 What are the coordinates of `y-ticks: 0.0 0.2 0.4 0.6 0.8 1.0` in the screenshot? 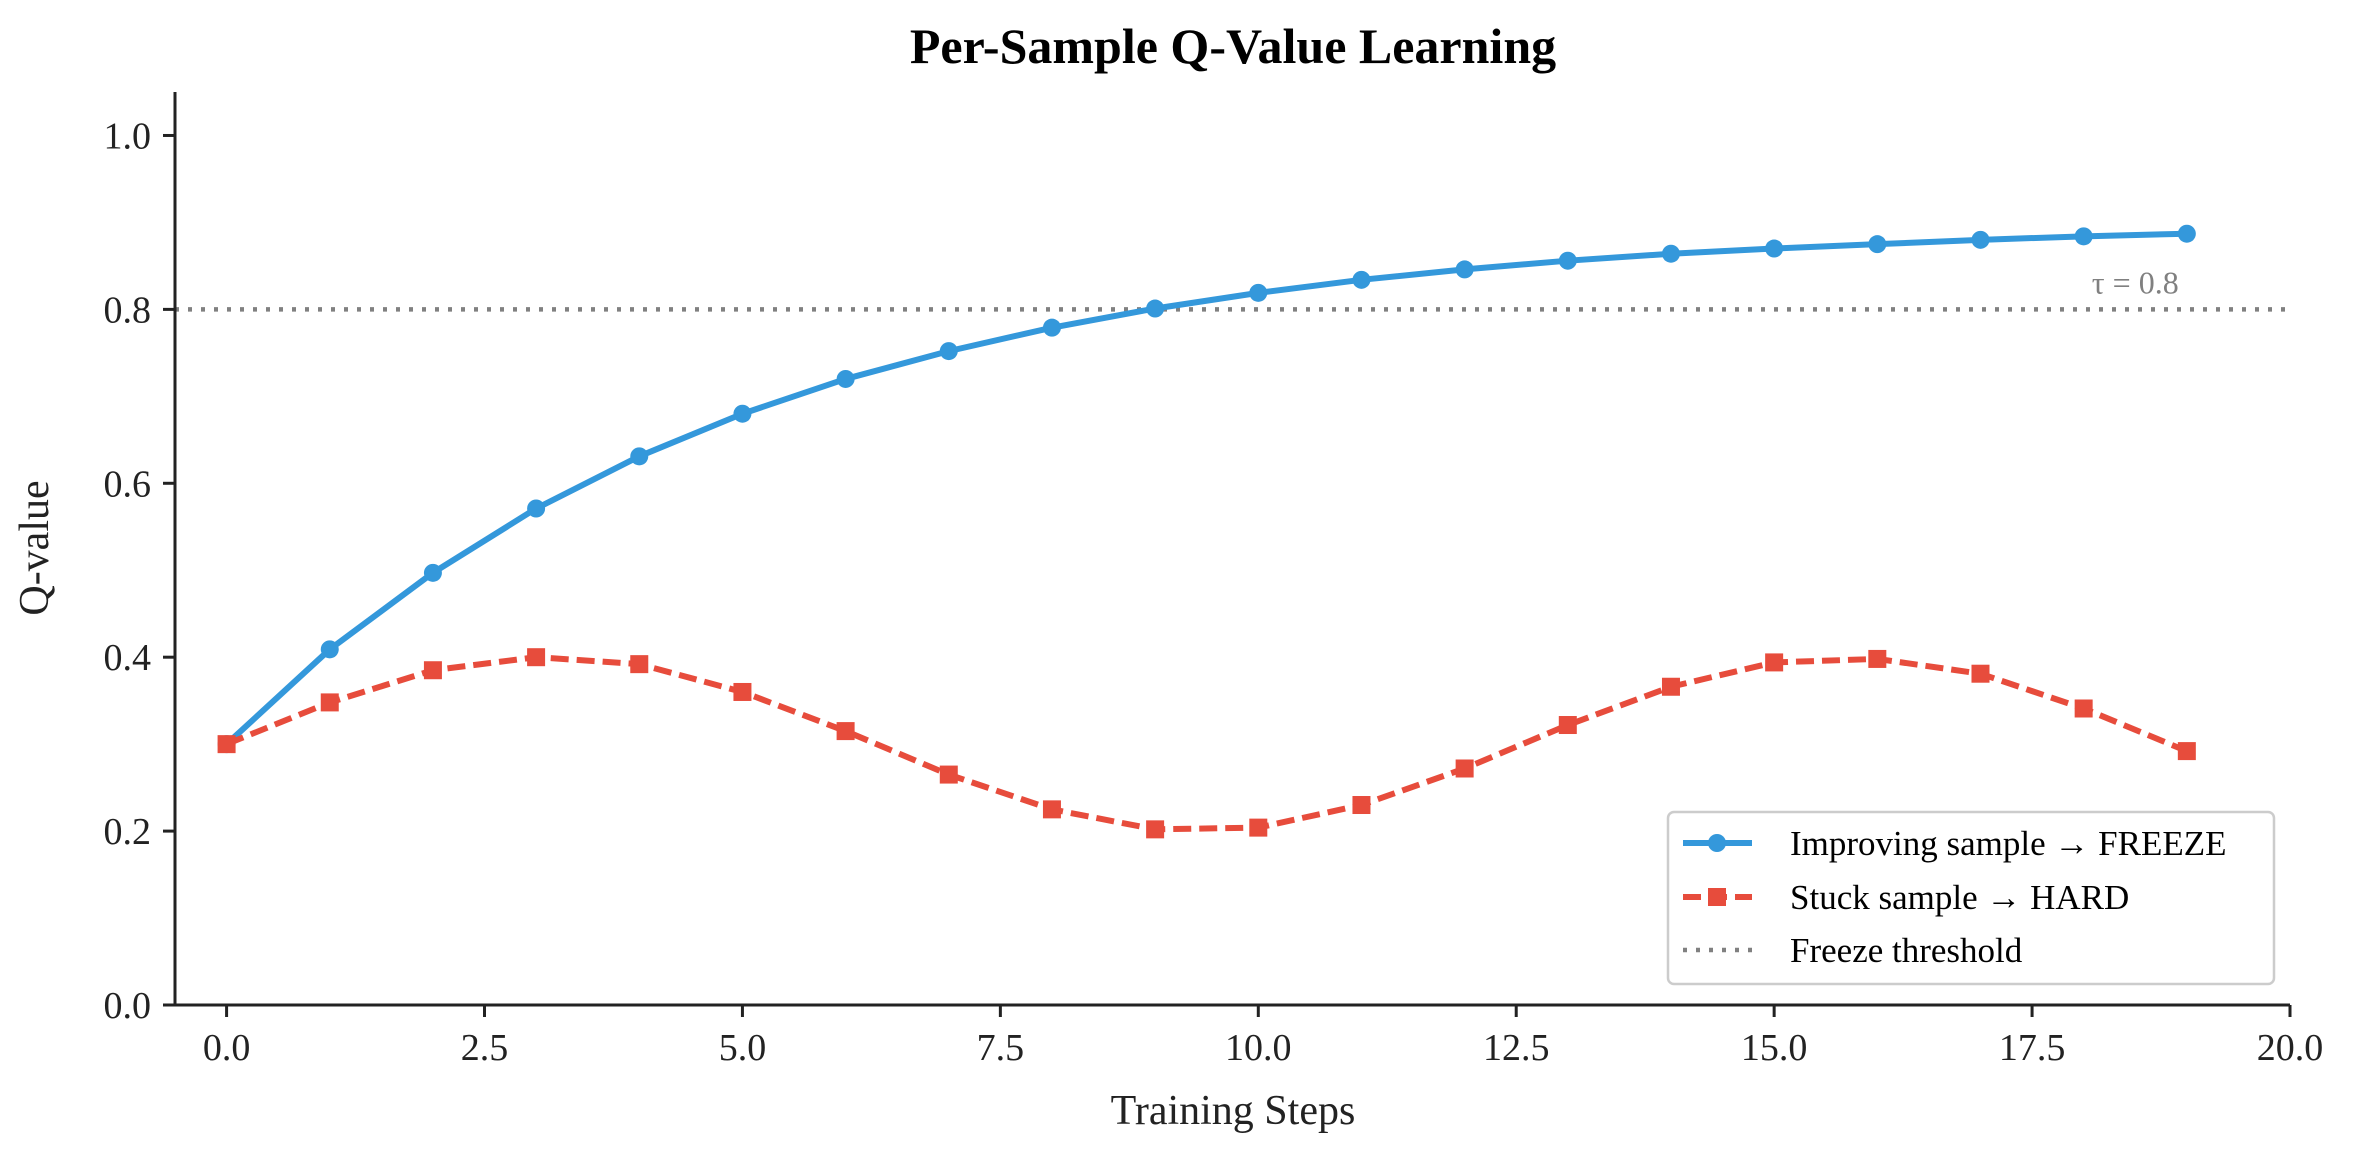 It's located at (139, 571).